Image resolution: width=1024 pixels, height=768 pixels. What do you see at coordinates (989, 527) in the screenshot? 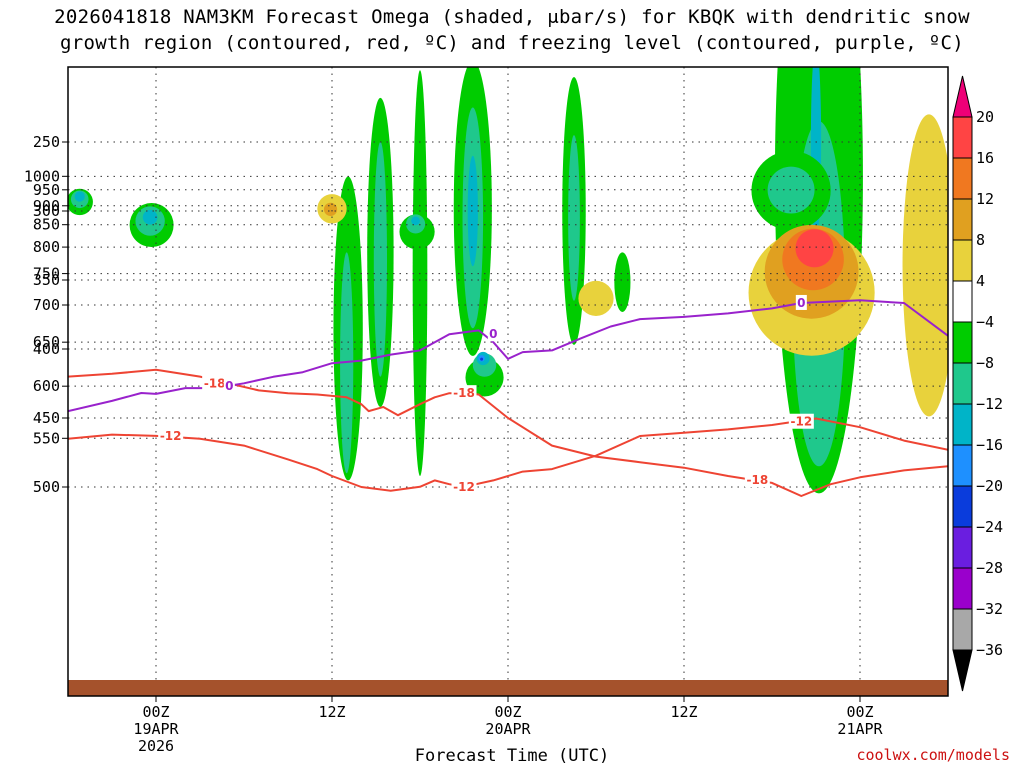
I see `colorbar-label: −24` at bounding box center [989, 527].